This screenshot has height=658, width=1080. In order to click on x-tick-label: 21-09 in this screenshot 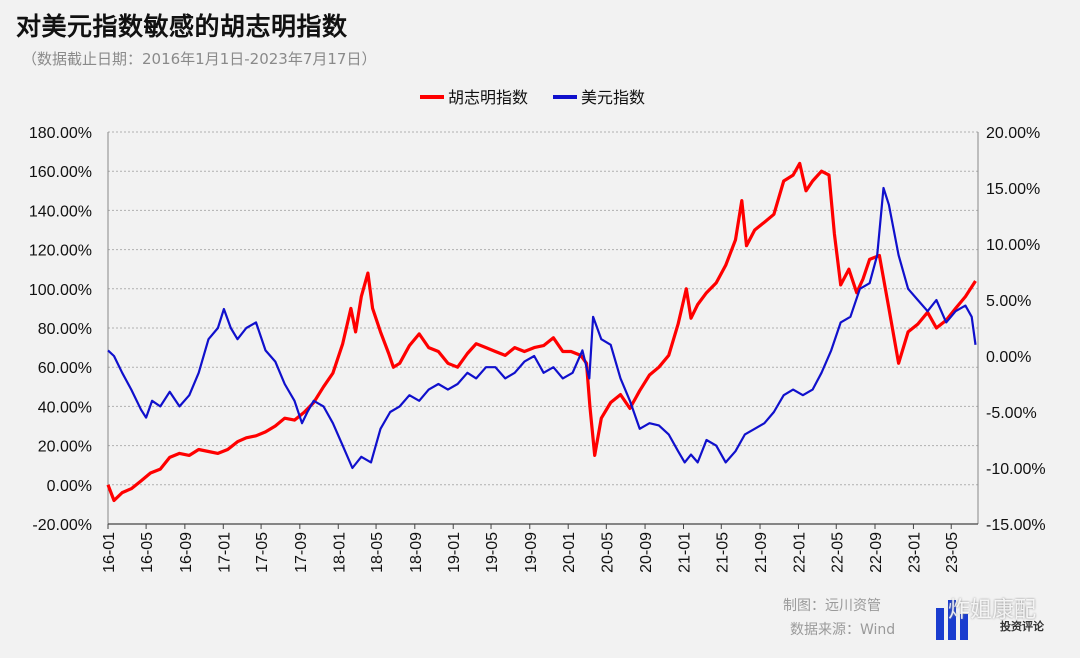, I will do `click(761, 552)`.